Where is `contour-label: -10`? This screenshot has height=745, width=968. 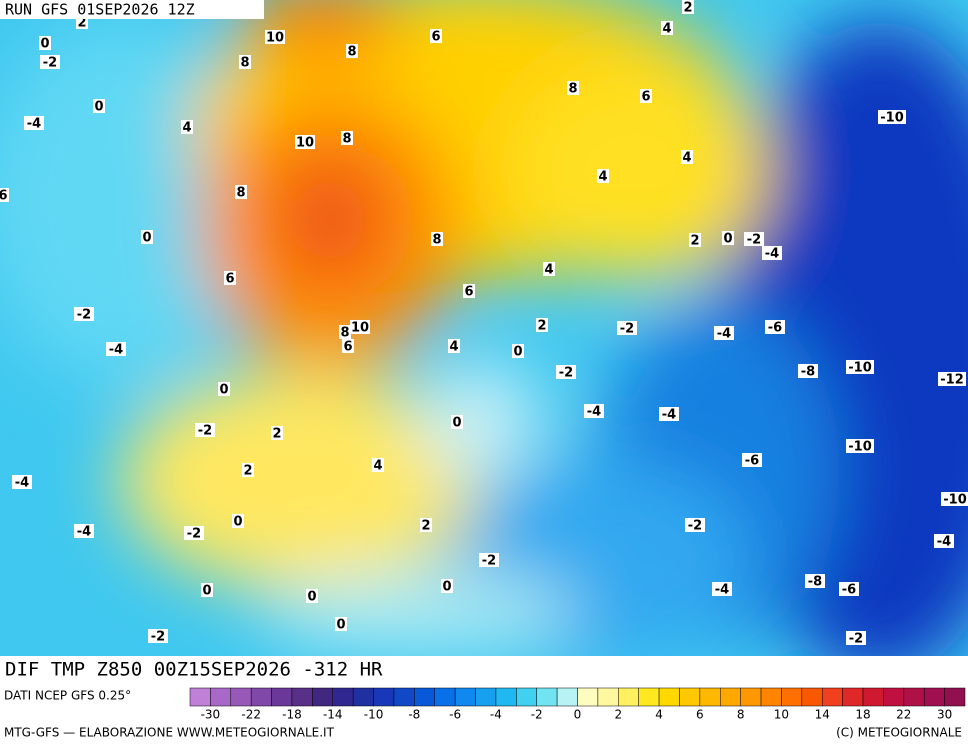 contour-label: -10 is located at coordinates (955, 500).